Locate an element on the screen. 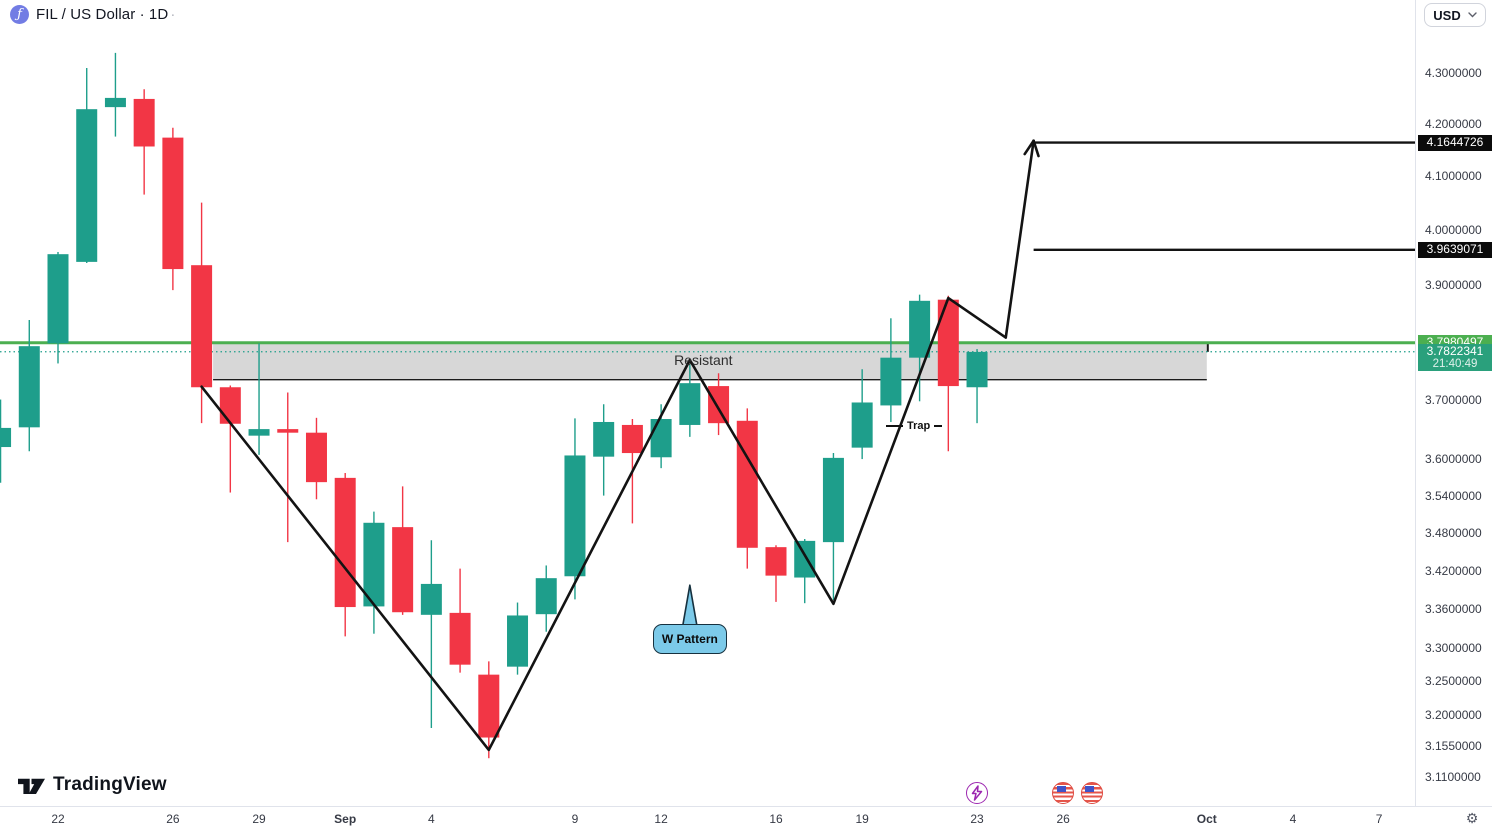 Image resolution: width=1492 pixels, height=830 pixels. chevron-down-icon is located at coordinates (1472, 15).